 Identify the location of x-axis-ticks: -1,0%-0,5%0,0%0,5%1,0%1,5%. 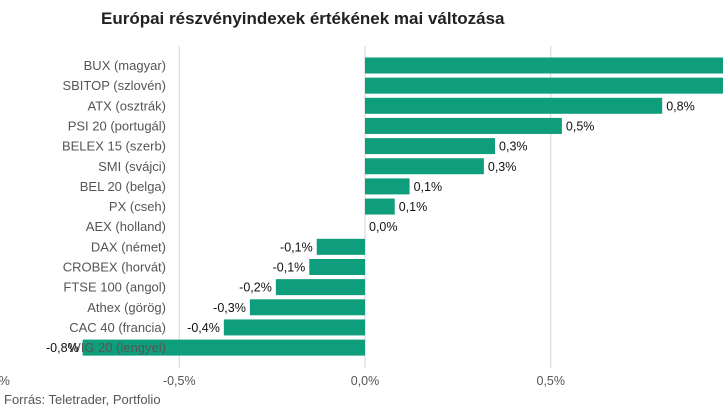
(361, 381).